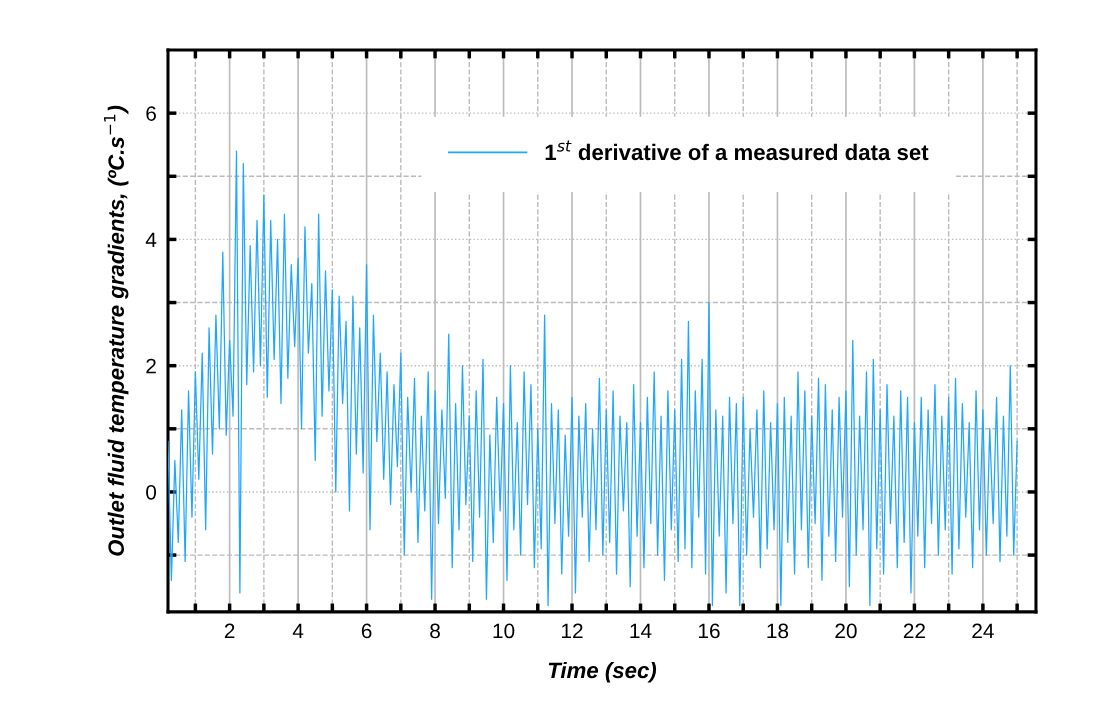 This screenshot has width=1098, height=725. Describe the element at coordinates (602, 672) in the screenshot. I see `x-axis-title: Time (sec)` at that location.